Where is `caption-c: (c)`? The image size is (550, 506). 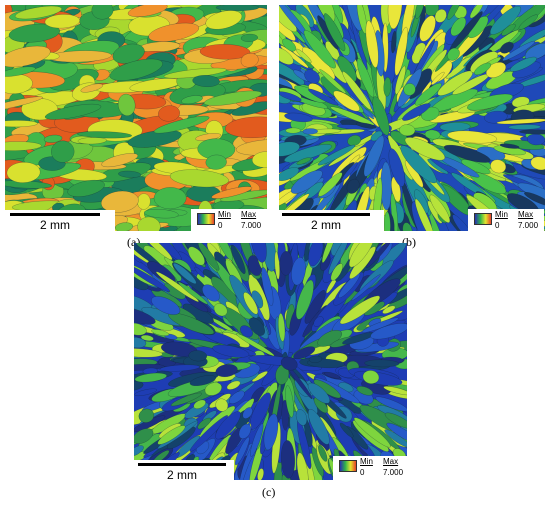
caption-c: (c) is located at coordinates (269, 492).